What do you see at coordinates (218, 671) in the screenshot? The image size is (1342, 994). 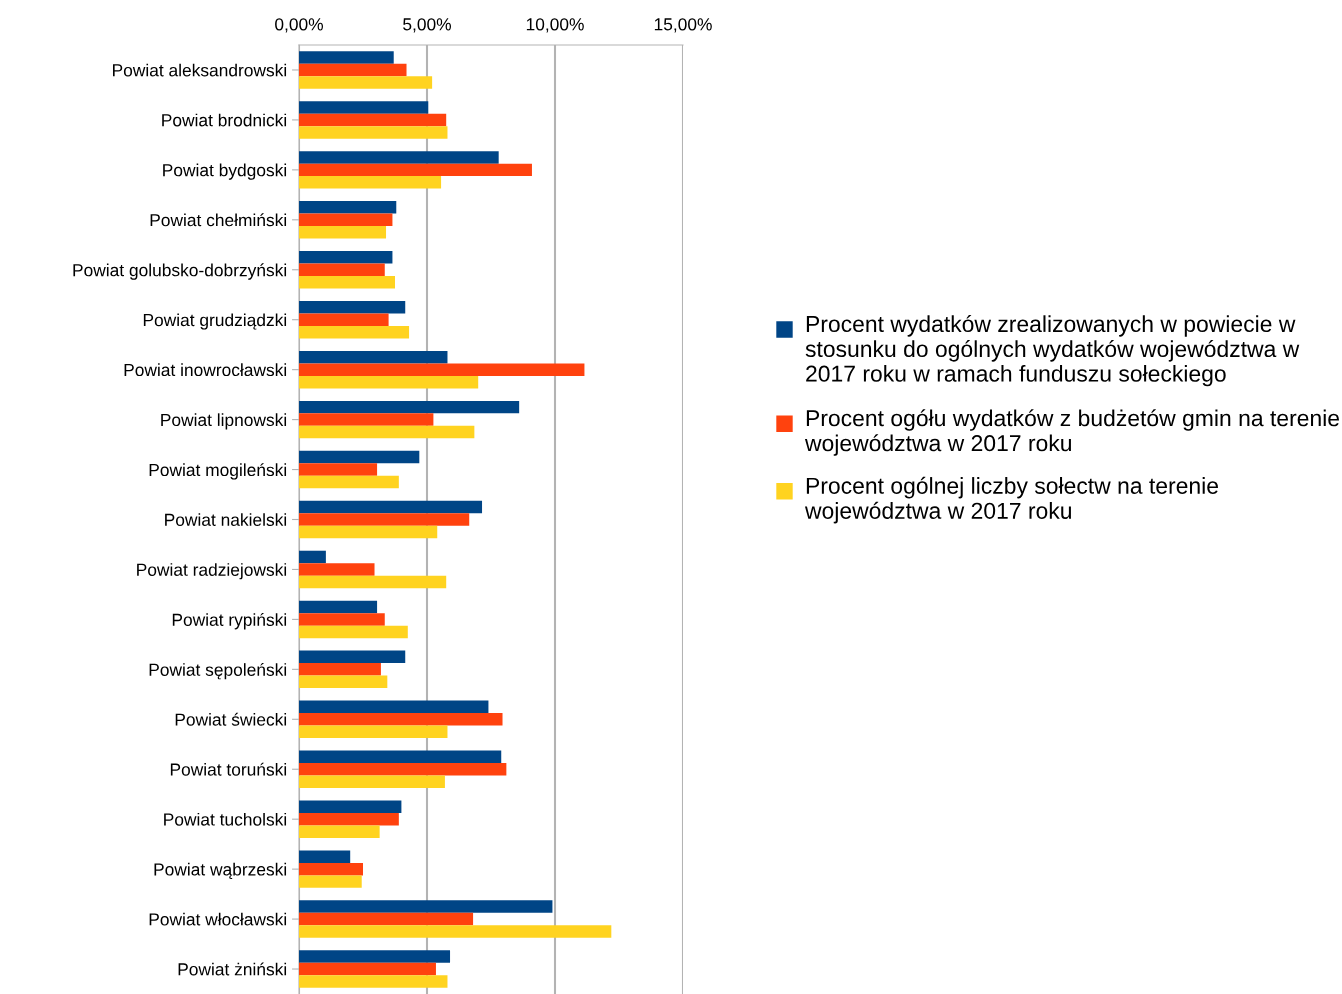 I see `y-tick-label: Powiat sępoleński` at bounding box center [218, 671].